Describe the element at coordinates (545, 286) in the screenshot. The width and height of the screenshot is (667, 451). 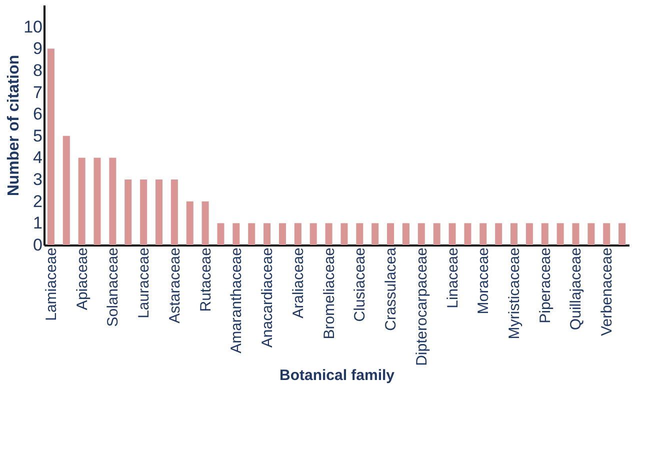
I see `x-tick-label: Piperaceae` at that location.